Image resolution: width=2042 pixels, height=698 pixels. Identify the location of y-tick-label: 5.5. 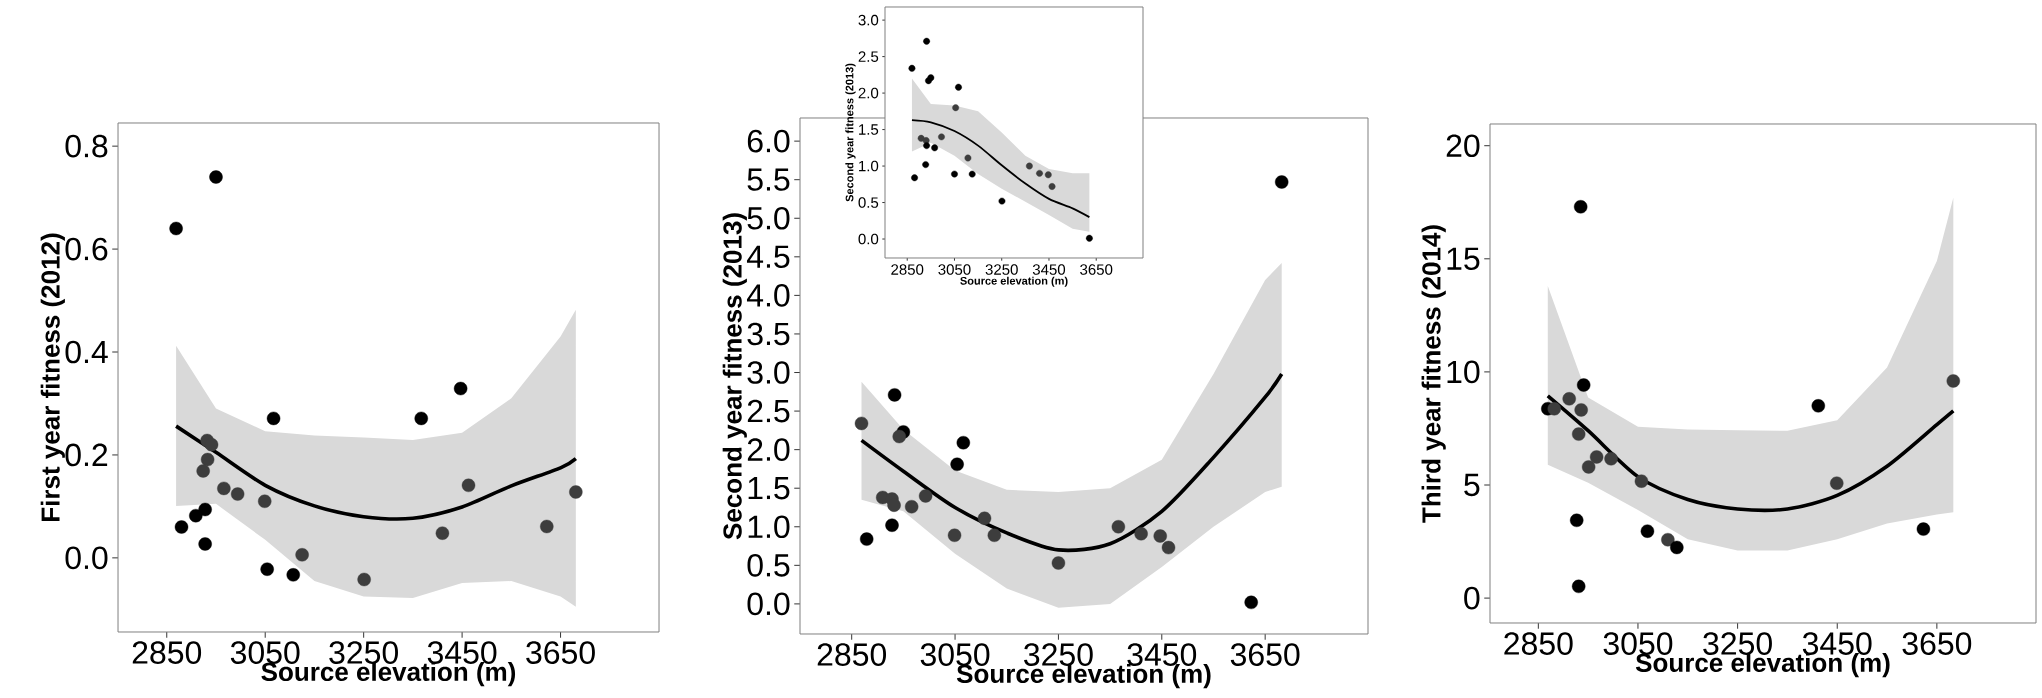
(768, 179).